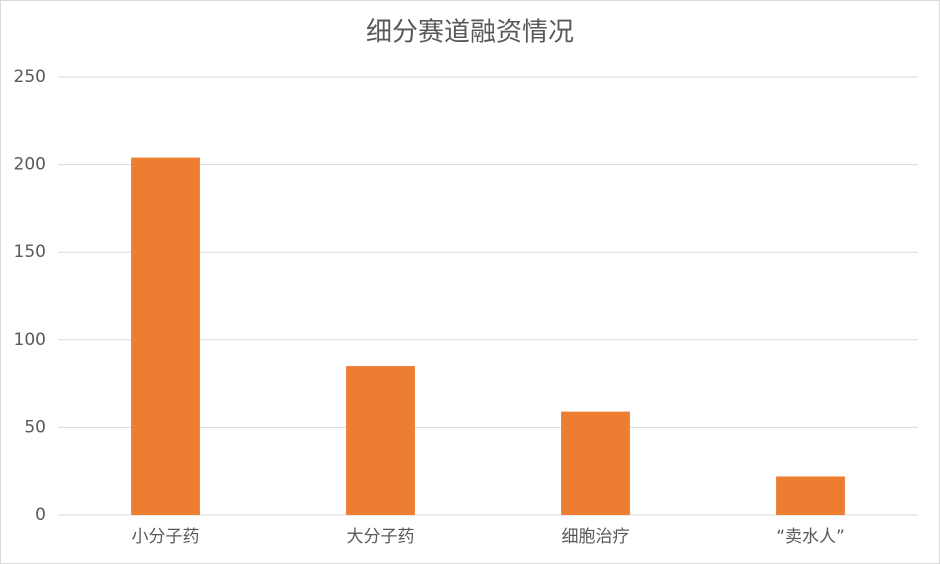 The image size is (940, 564). What do you see at coordinates (30, 165) in the screenshot?
I see `y-tick-label: 200` at bounding box center [30, 165].